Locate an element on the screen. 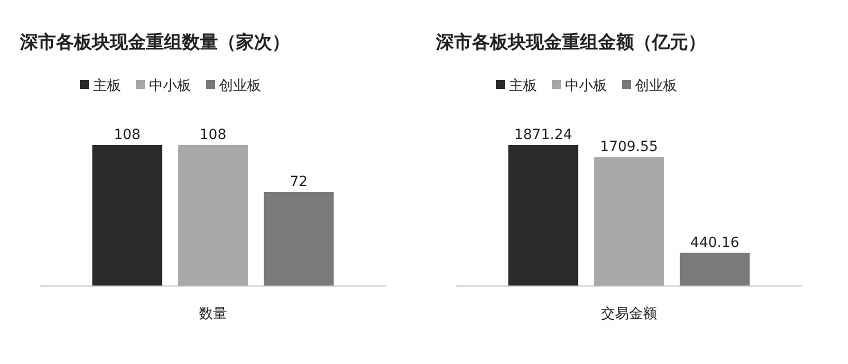 This screenshot has height=364, width=848. chart-title: 深市各板块现金重组数量（家次） is located at coordinates (154, 42).